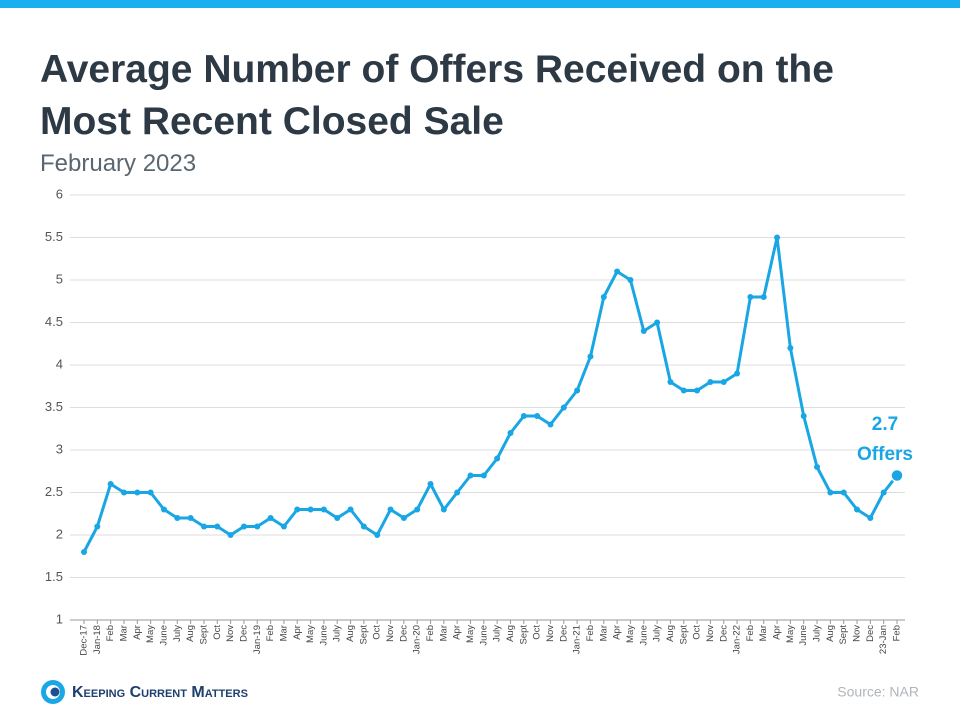 This screenshot has height=720, width=960. I want to click on y-tick-label: 4.5, so click(54, 321).